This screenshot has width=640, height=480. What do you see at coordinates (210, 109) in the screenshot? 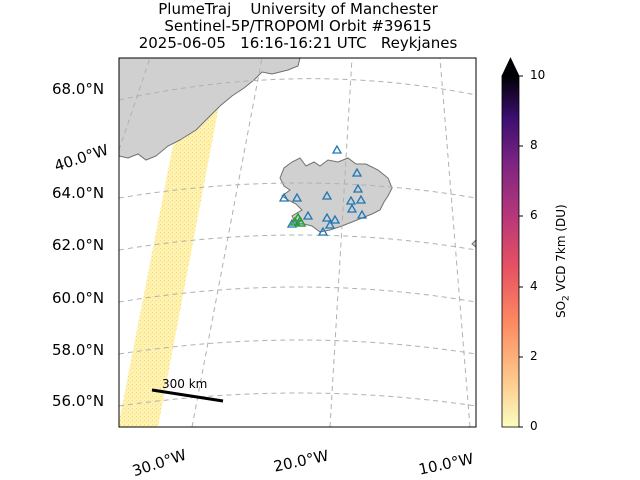
I see `greenland-landmass` at bounding box center [210, 109].